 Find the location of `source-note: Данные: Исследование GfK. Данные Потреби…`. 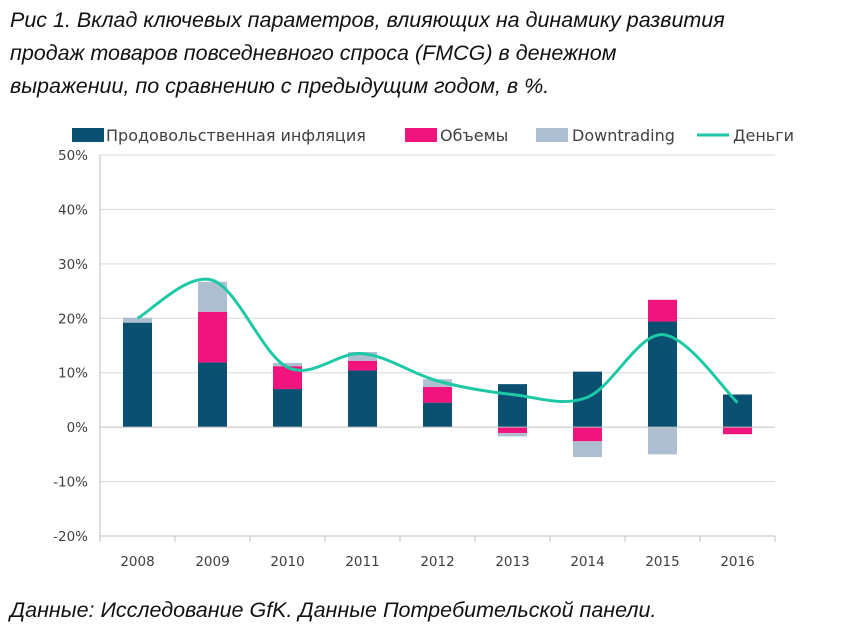

source-note: Данные: Исследование GfK. Данные Потреби… is located at coordinates (333, 610).